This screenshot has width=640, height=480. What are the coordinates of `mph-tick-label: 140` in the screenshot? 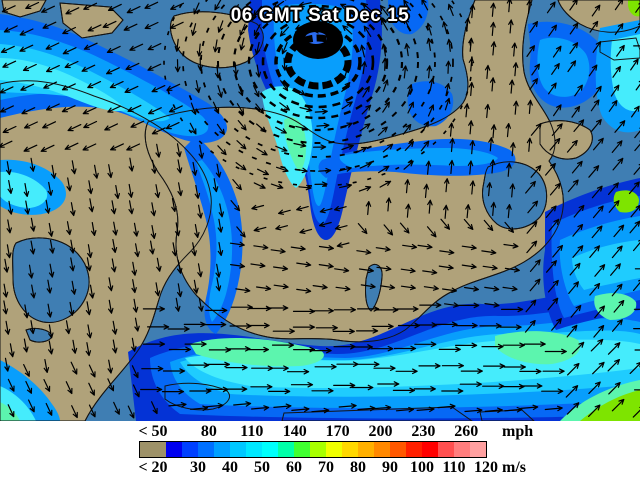 It's located at (294, 431).